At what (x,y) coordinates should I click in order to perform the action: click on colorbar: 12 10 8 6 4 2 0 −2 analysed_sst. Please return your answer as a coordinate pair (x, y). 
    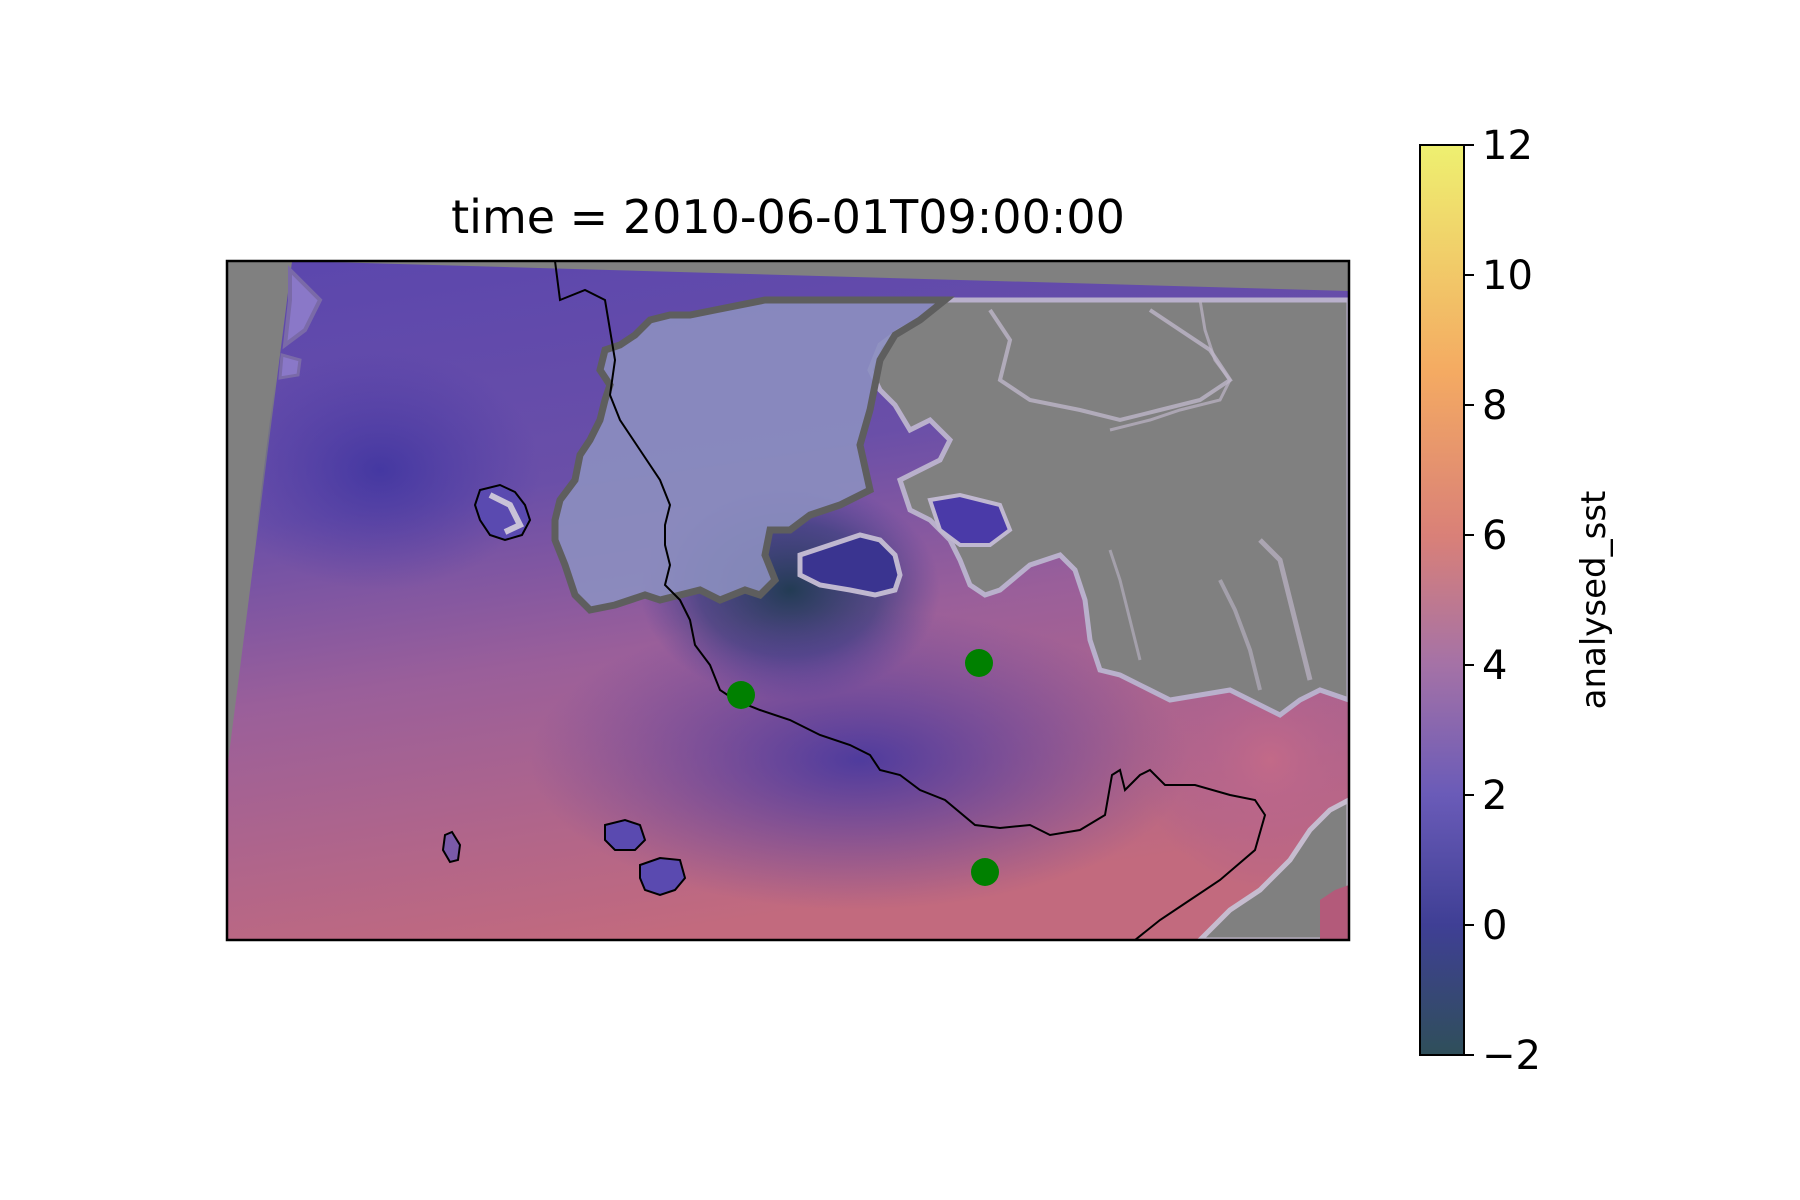
    Looking at the image, I should click on (1516, 601).